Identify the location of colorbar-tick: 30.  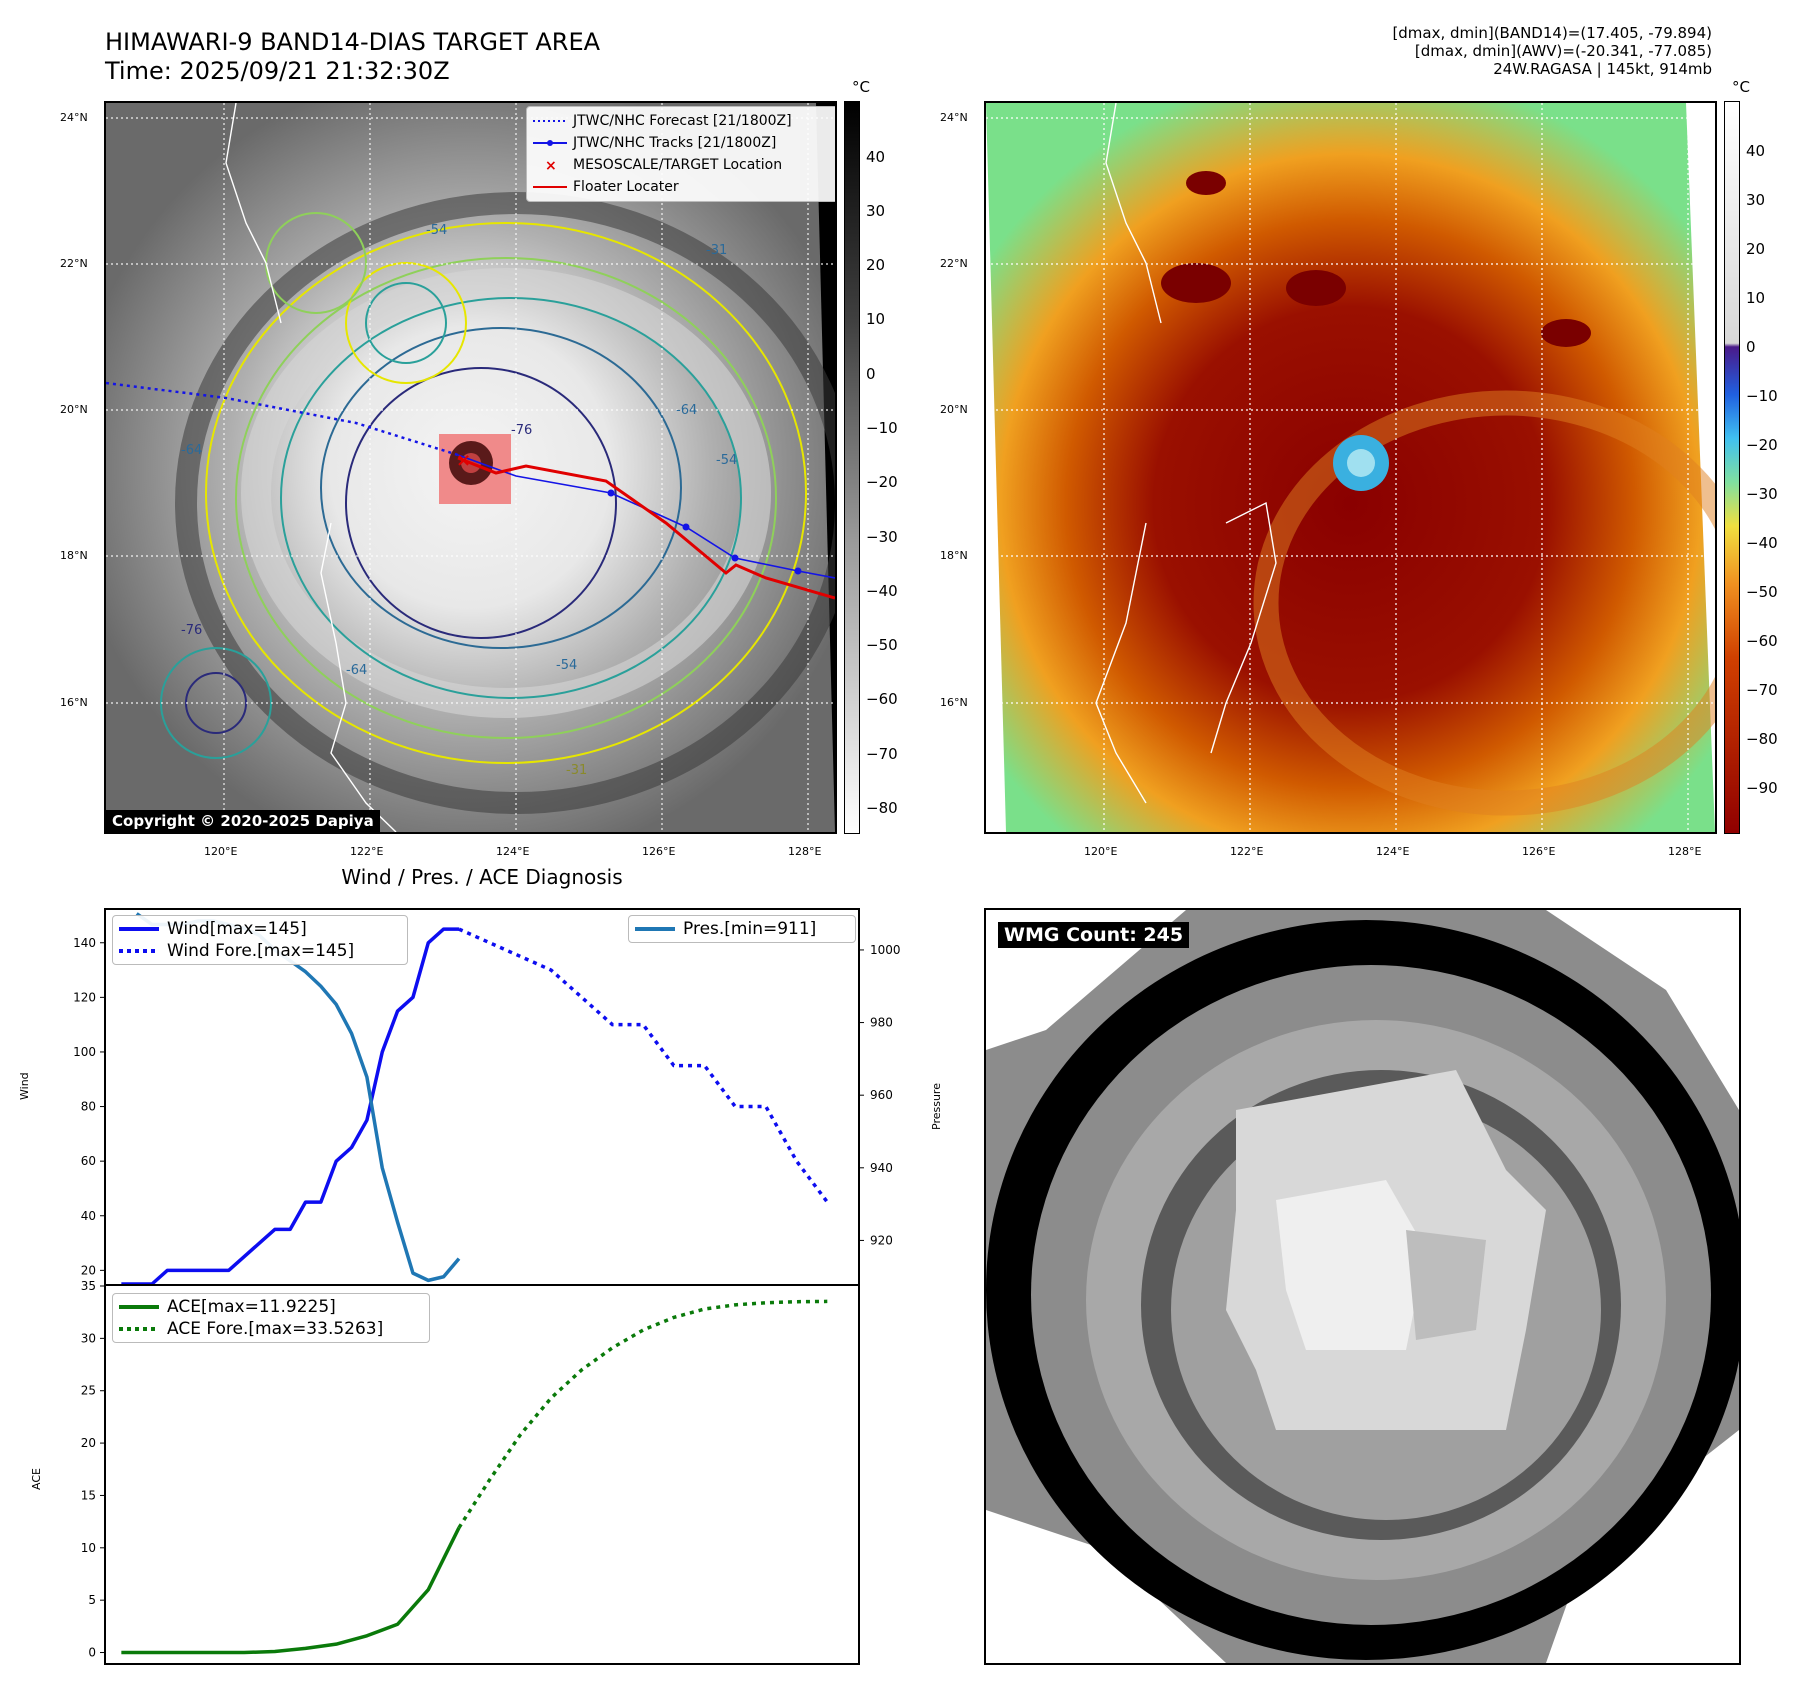
(1756, 200).